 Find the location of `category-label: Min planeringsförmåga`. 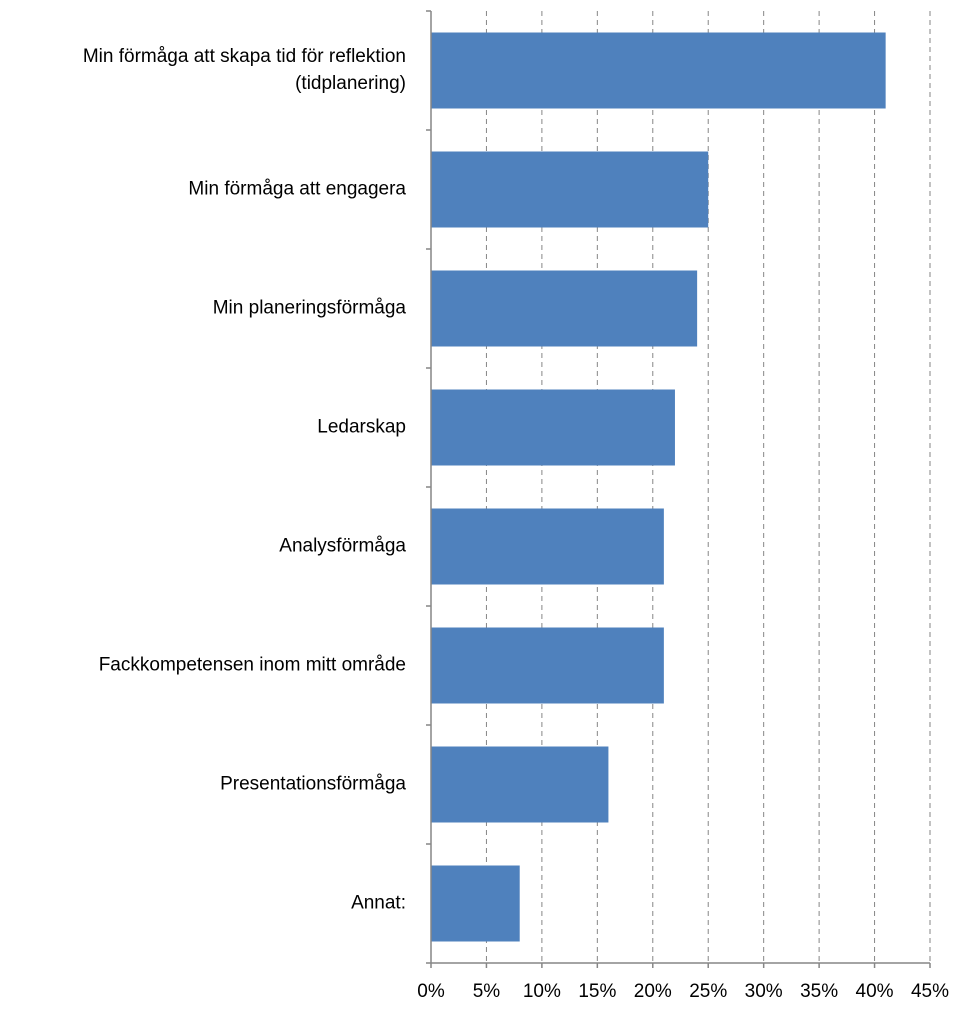

category-label: Min planeringsförmåga is located at coordinates (310, 308).